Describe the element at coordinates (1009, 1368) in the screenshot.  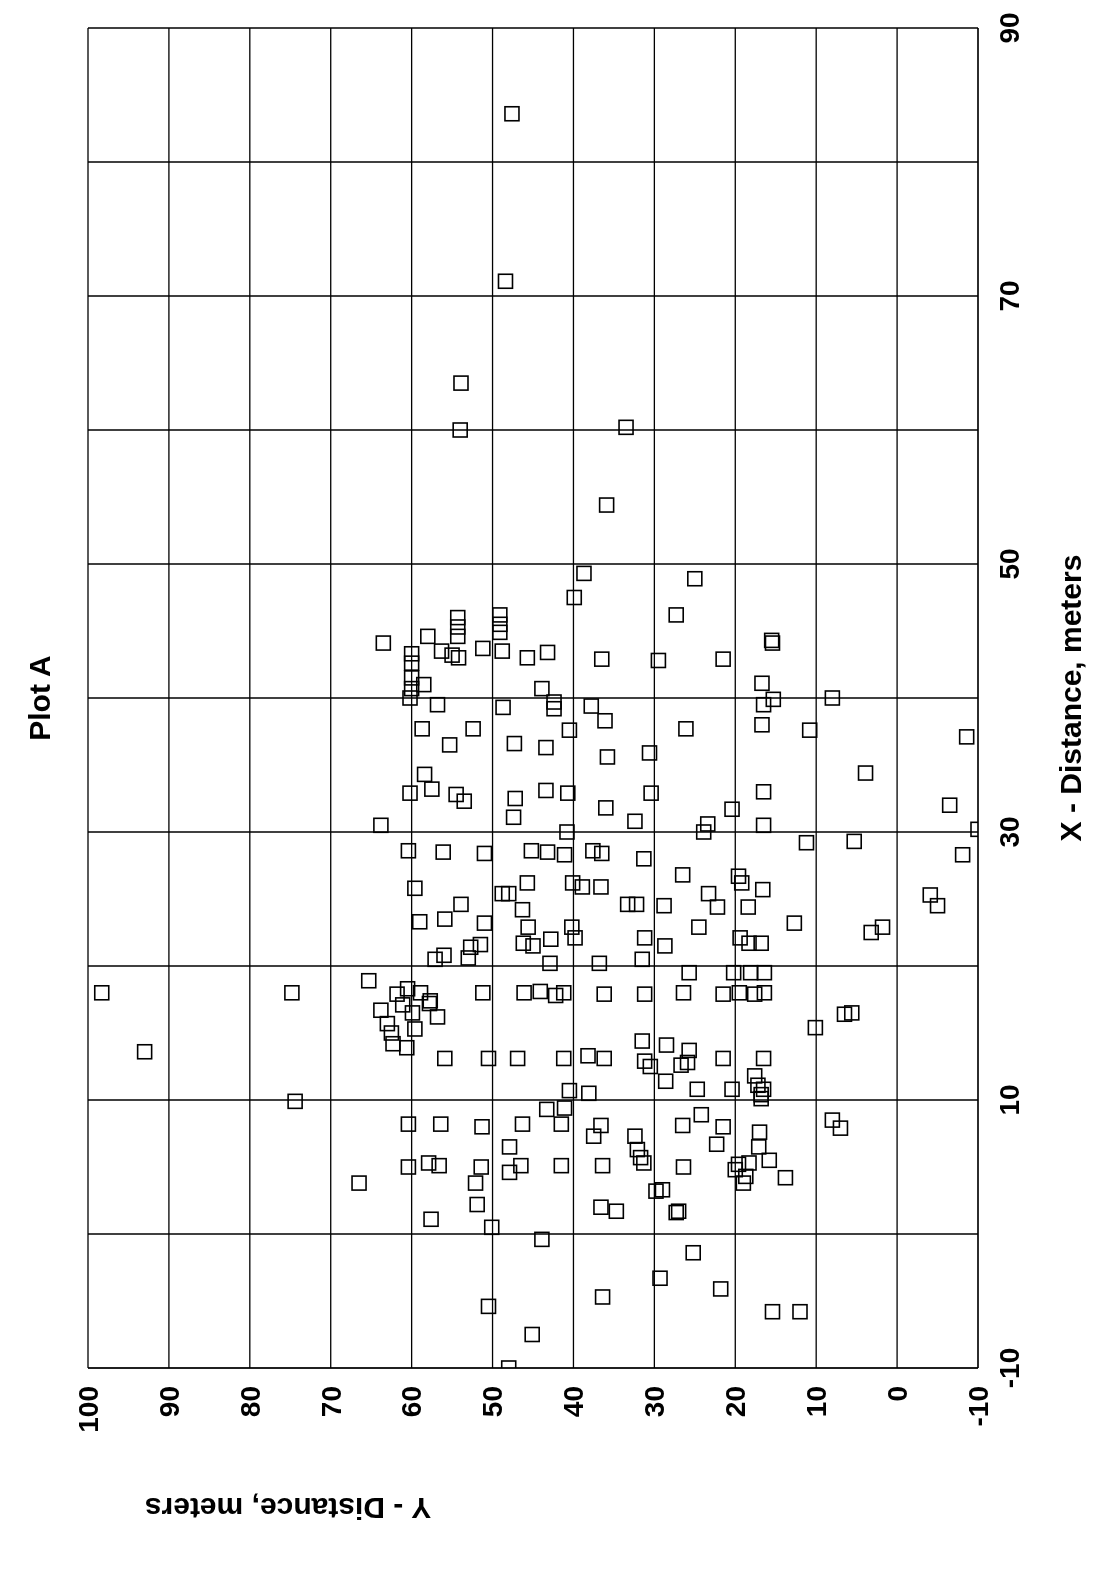
I see `y-tick-label: -10` at that location.